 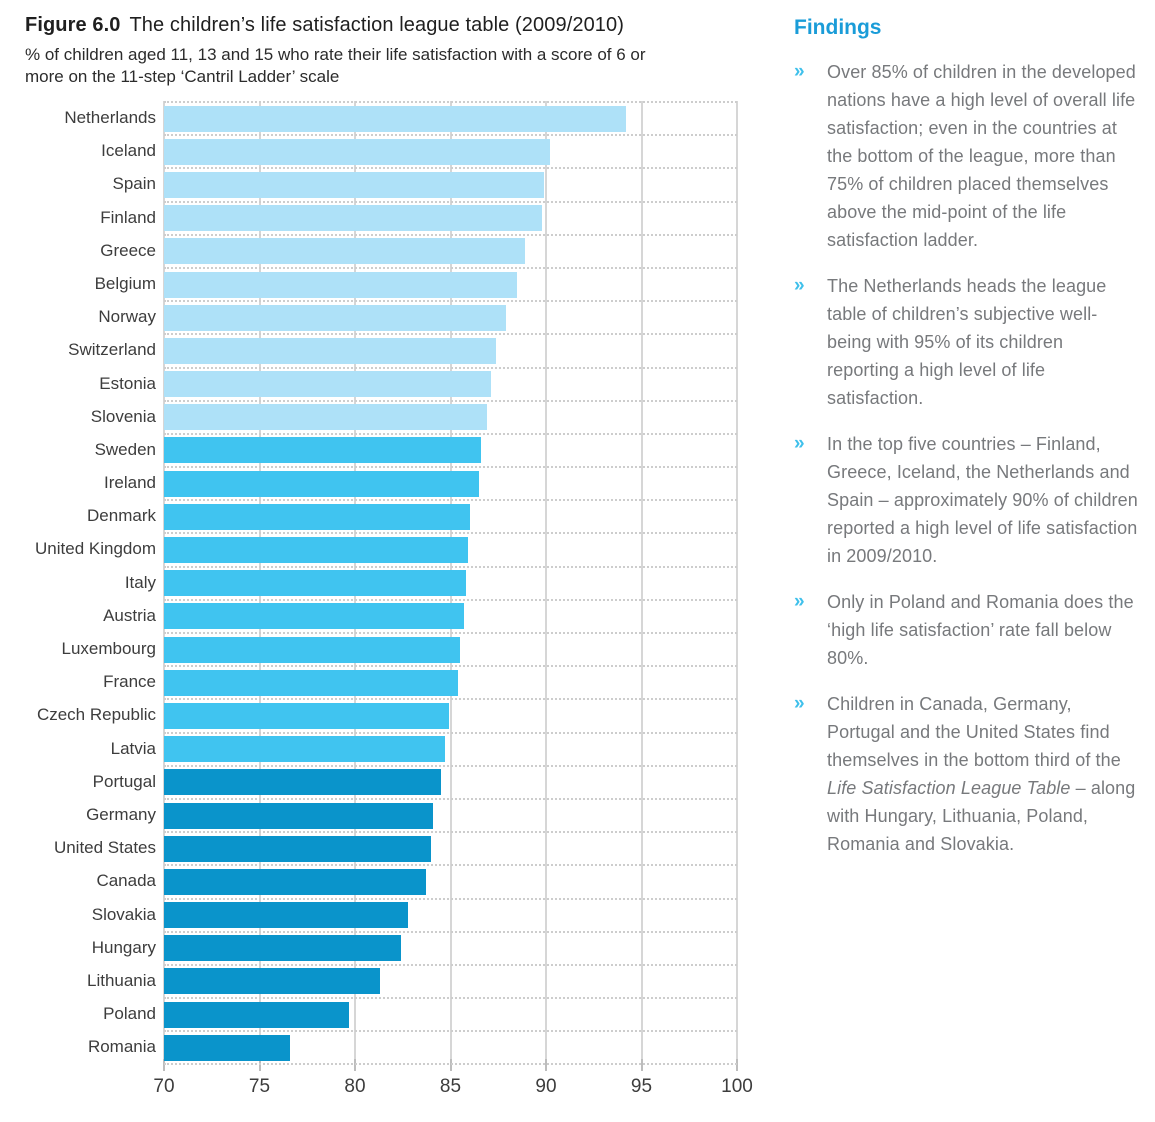 I want to click on bar-portugal, so click(x=302, y=782).